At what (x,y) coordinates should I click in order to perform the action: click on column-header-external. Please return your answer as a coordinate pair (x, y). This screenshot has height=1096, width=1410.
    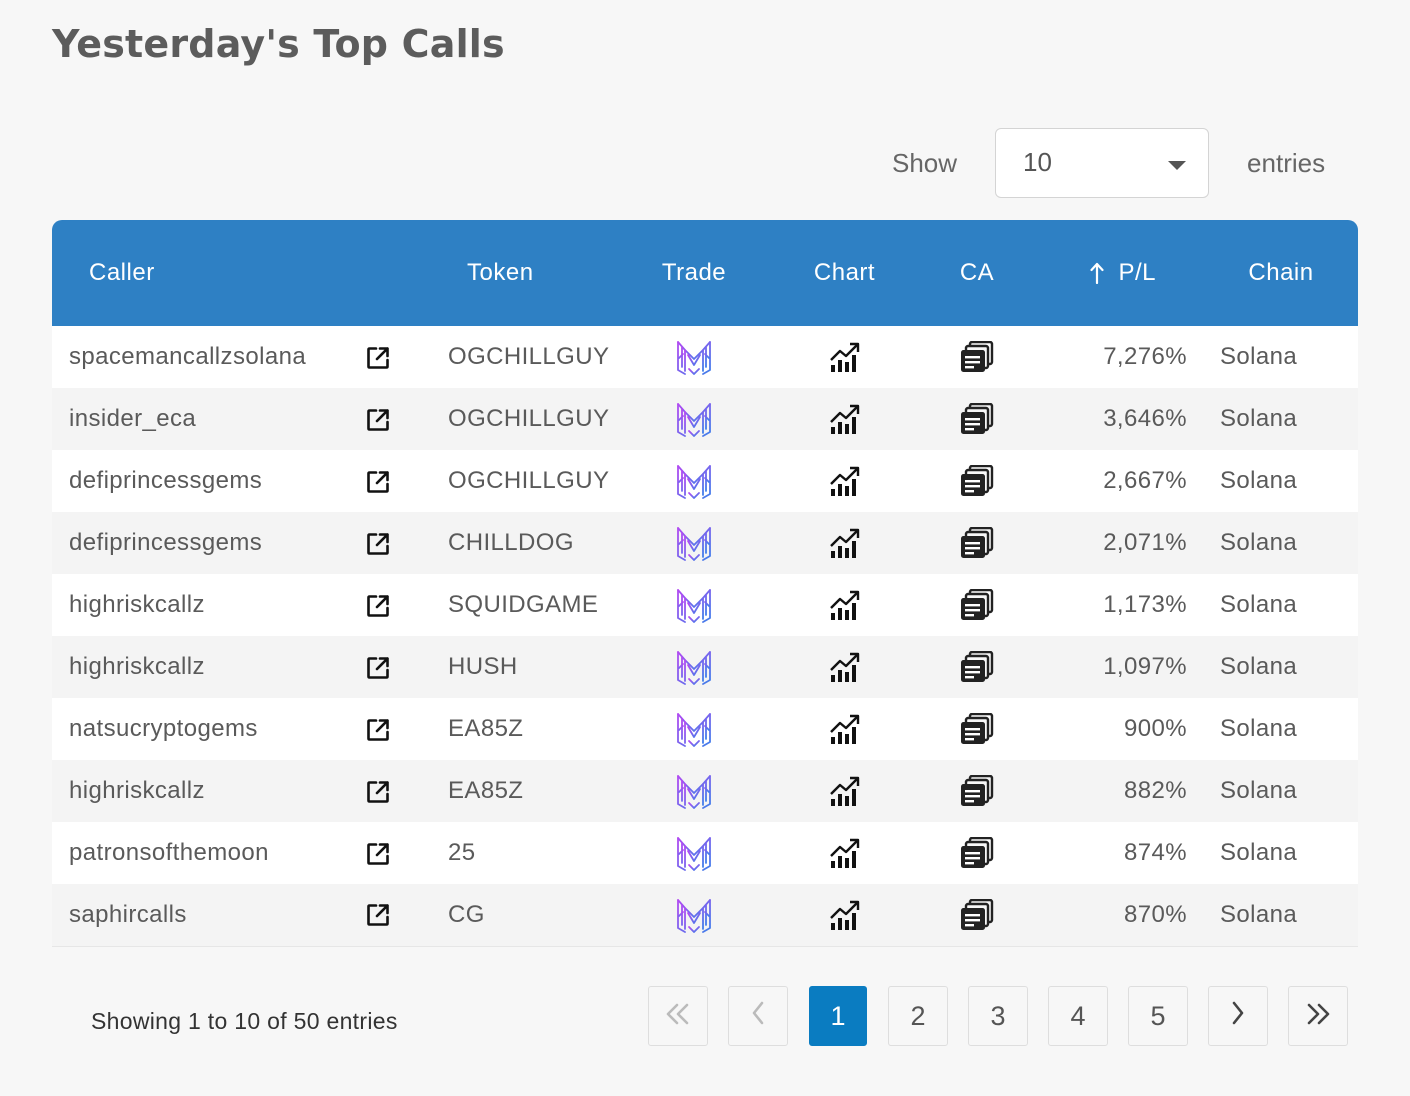
    Looking at the image, I should click on (405, 273).